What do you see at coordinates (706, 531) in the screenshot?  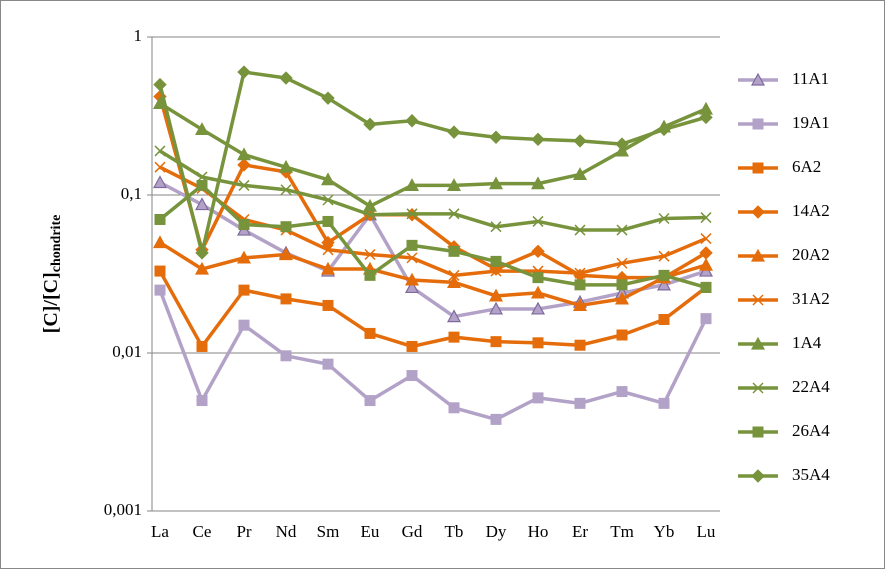 I see `x-tick-label: Lu` at bounding box center [706, 531].